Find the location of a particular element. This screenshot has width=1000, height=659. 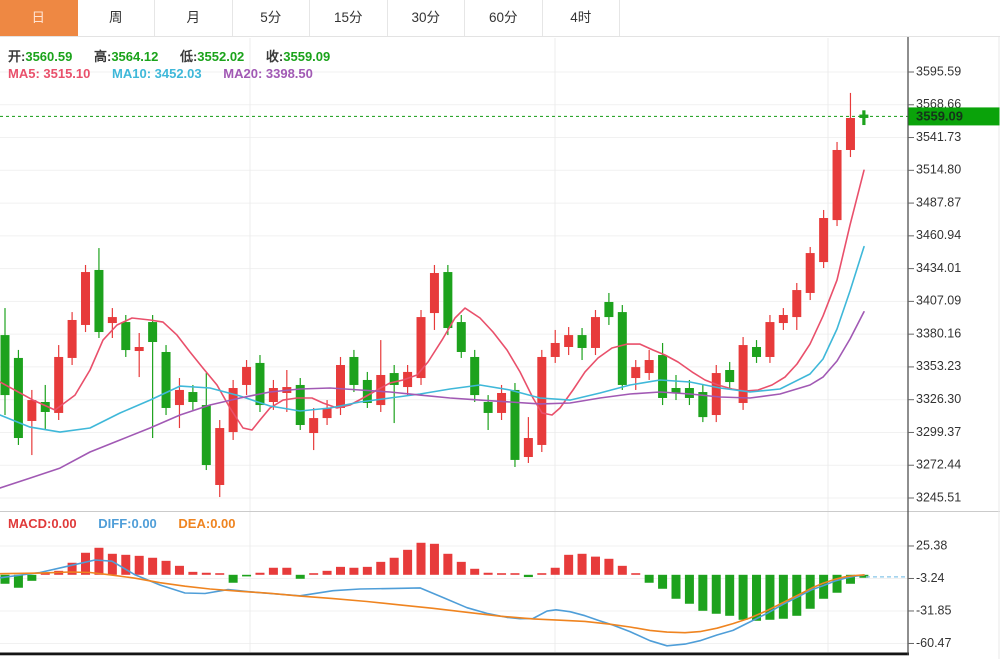

macd-legend: MACD:0.00 DIFF:0.00 DEA:0.00 is located at coordinates (131, 523).